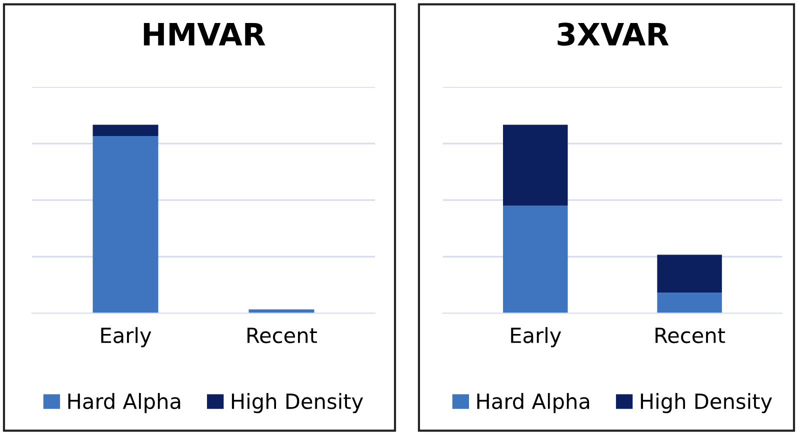  What do you see at coordinates (613, 34) in the screenshot?
I see `chart-title: 3XVAR` at bounding box center [613, 34].